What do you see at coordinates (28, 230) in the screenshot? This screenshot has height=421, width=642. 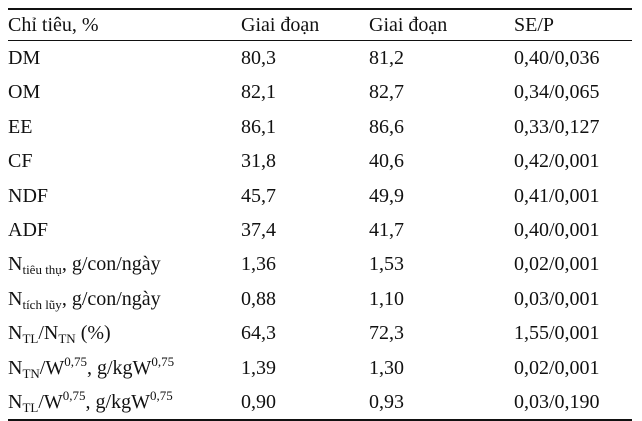 I see `row-label: ADF` at bounding box center [28, 230].